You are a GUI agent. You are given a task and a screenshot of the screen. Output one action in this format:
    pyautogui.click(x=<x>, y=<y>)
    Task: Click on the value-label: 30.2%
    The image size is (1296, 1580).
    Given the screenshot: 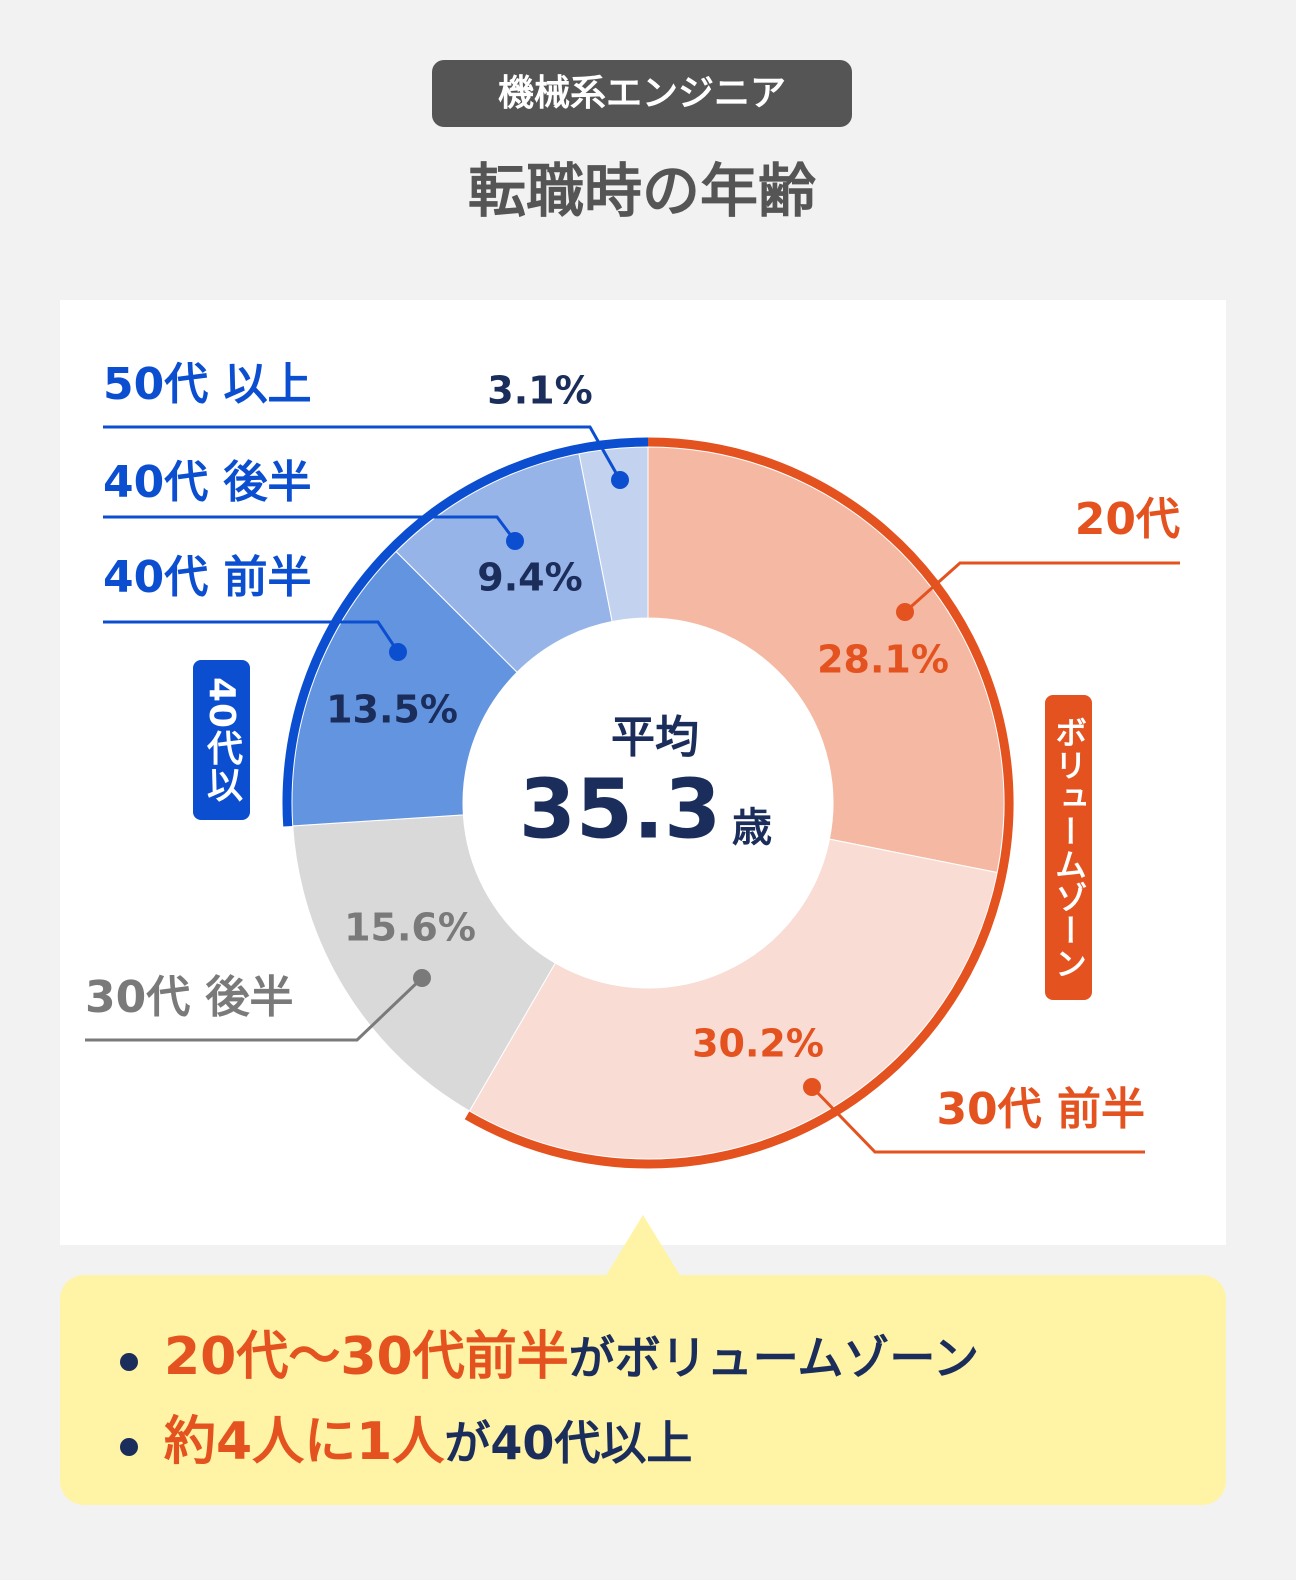 What is the action you would take?
    pyautogui.click(x=758, y=1044)
    